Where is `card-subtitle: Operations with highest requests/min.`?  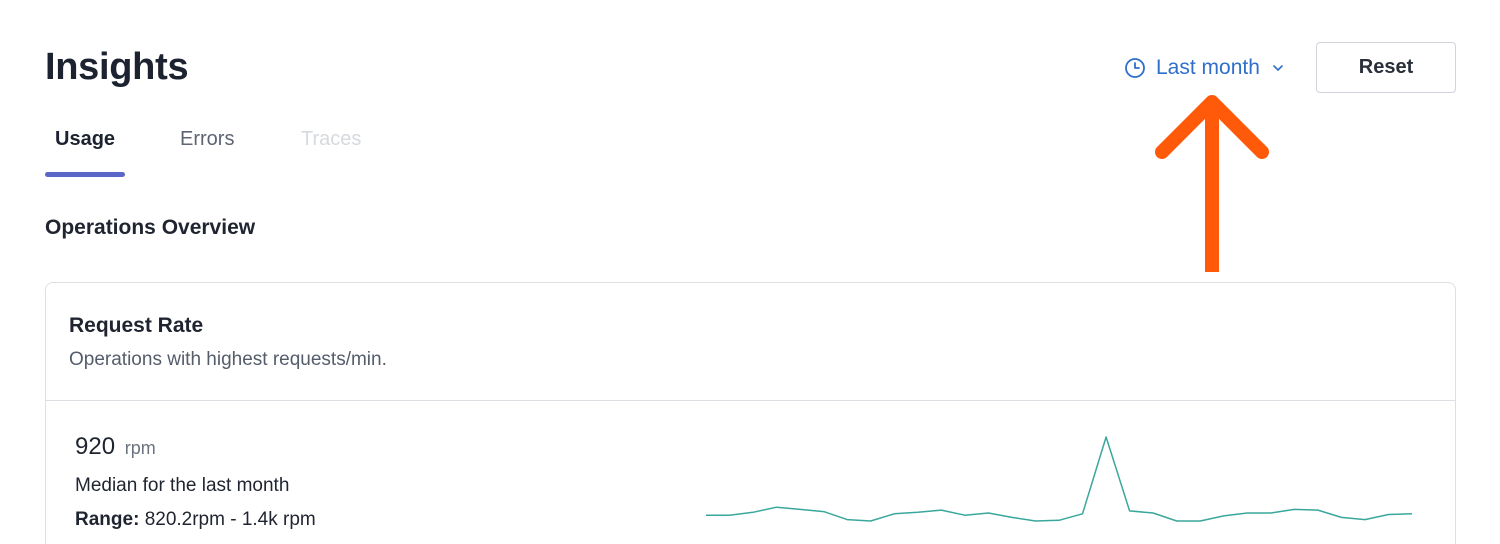 card-subtitle: Operations with highest requests/min. is located at coordinates (228, 359).